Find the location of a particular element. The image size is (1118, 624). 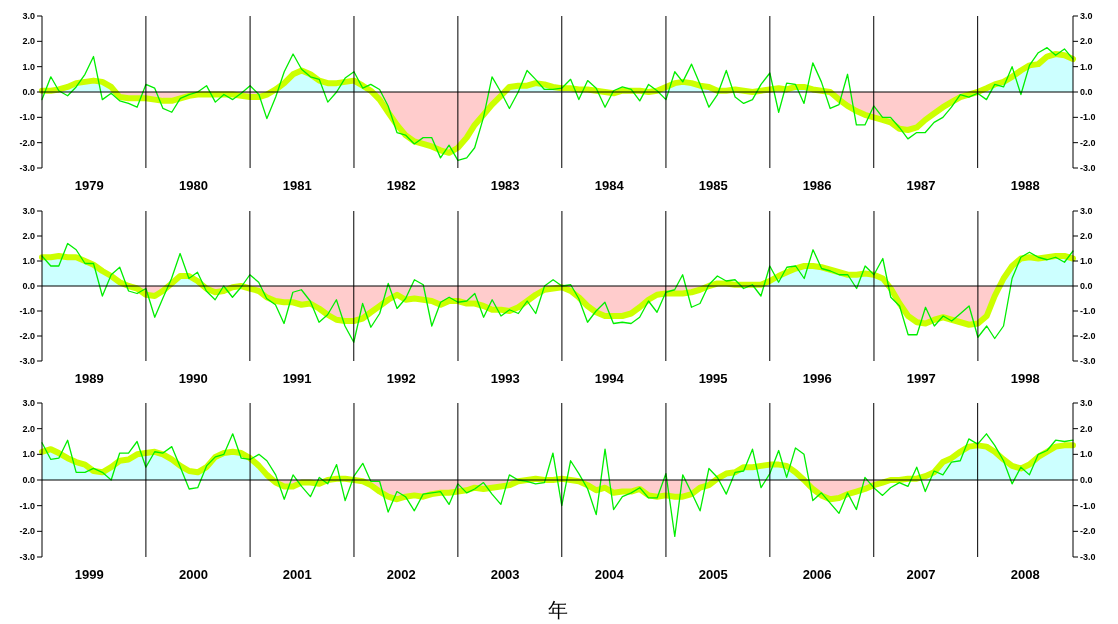

x-tick-label: 2004 is located at coordinates (609, 574).